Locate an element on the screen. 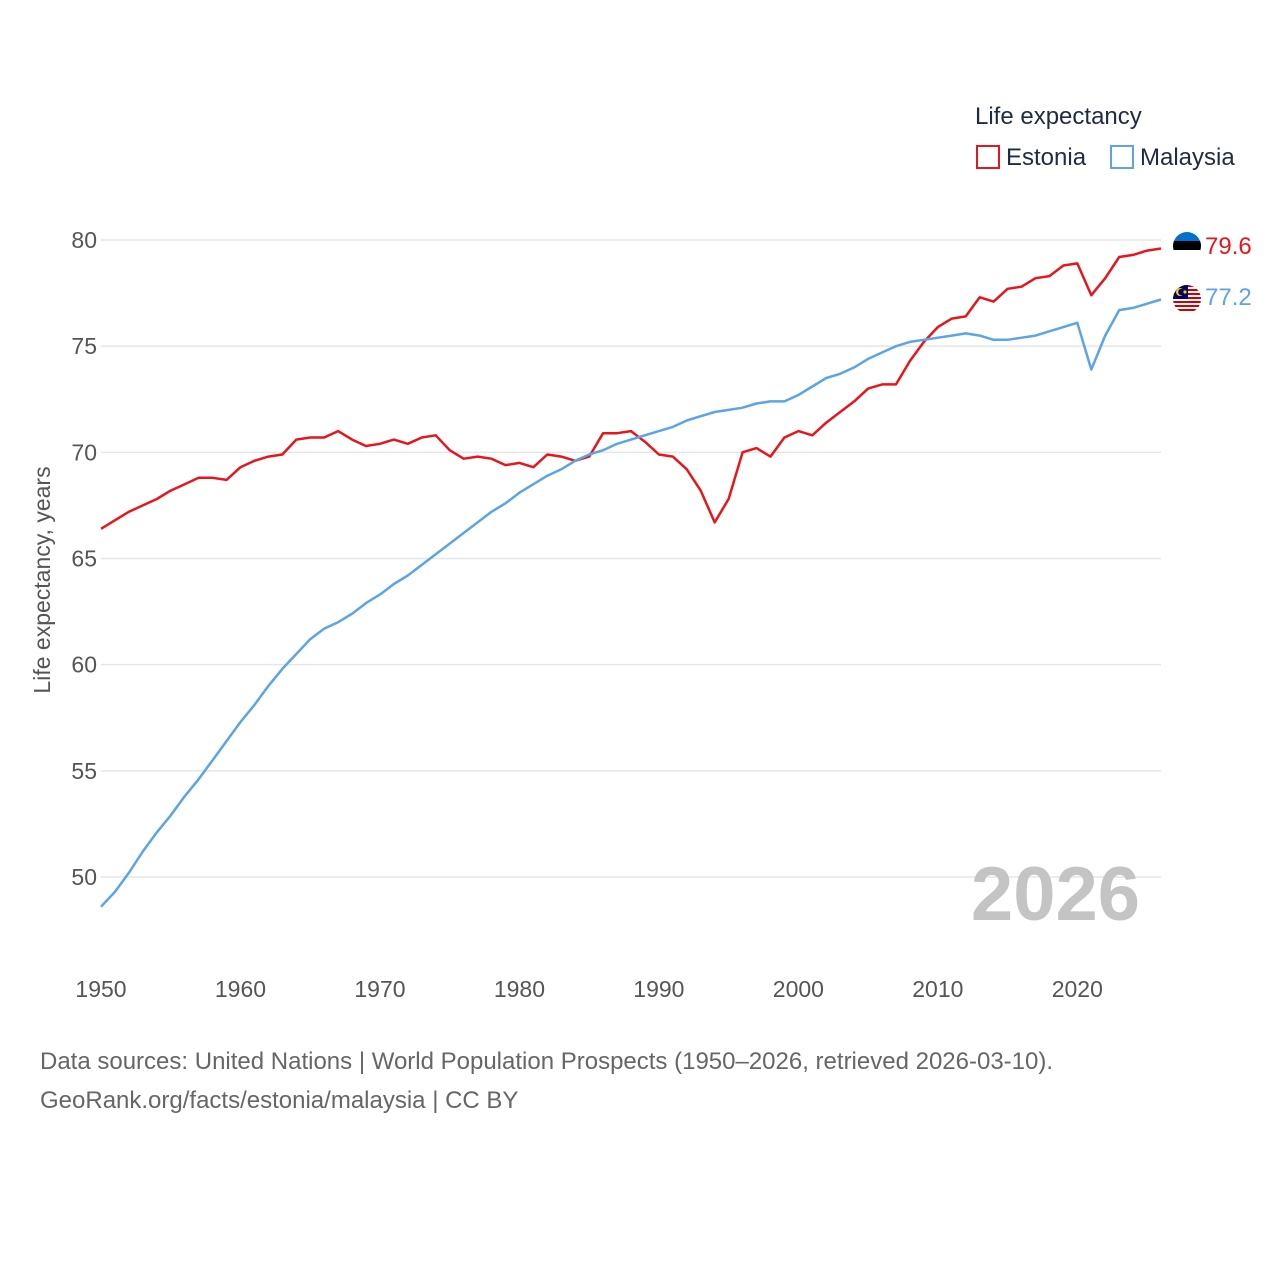  x-tick-label: 1980 is located at coordinates (519, 989).